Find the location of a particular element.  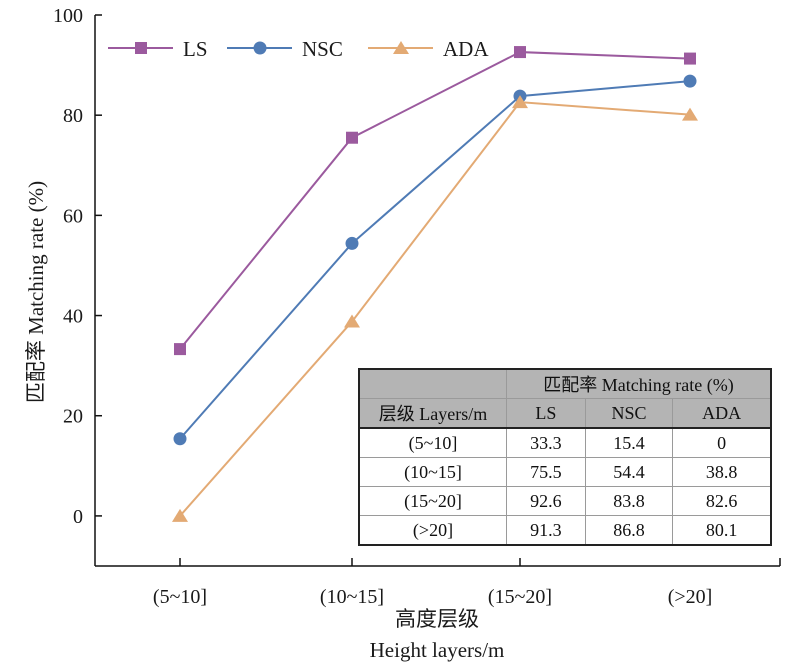

legend-item-ls: LS is located at coordinates (158, 49).